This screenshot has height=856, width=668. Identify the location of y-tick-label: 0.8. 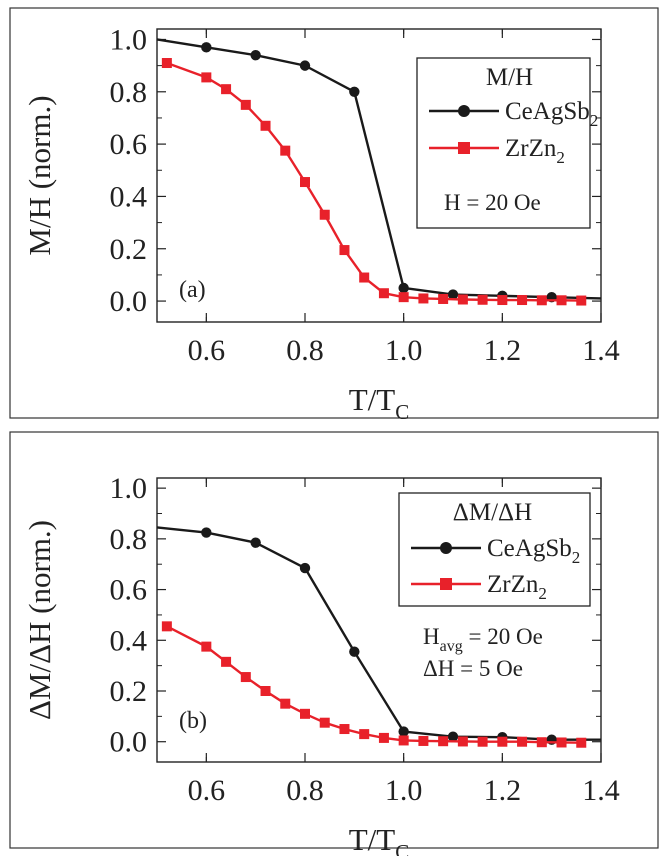
(129, 92).